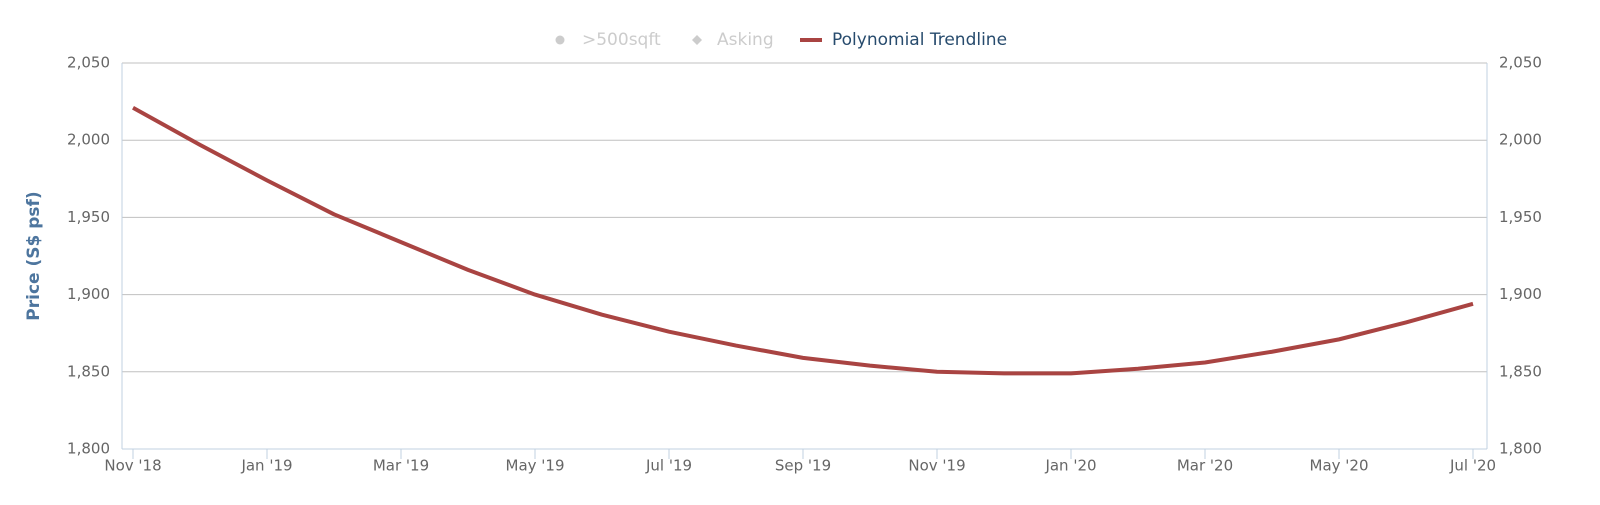  I want to click on legend-label: Polynomial Trendline, so click(919, 40).